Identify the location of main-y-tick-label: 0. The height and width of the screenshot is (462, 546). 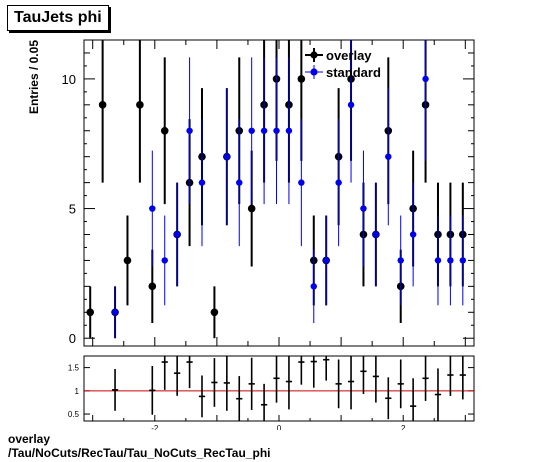
(72, 338).